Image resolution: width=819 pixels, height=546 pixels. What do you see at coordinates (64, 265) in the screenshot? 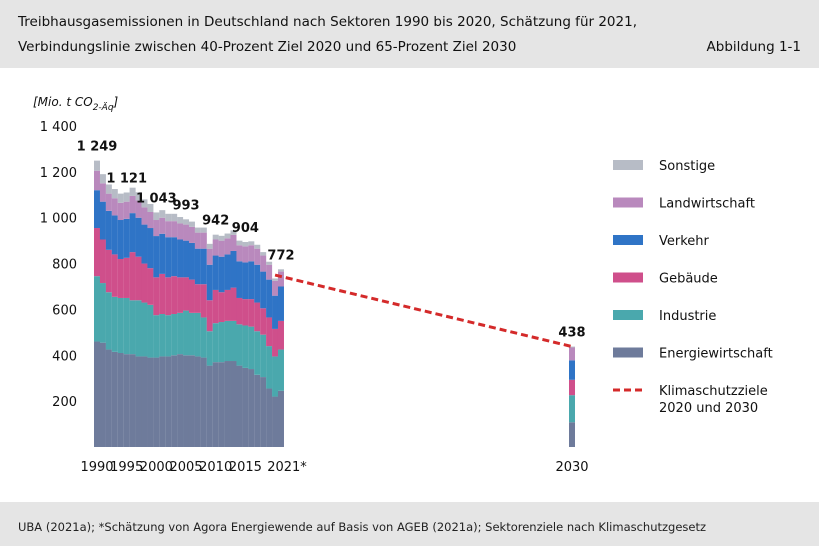
I see `y-tick-label: 800` at bounding box center [64, 265].